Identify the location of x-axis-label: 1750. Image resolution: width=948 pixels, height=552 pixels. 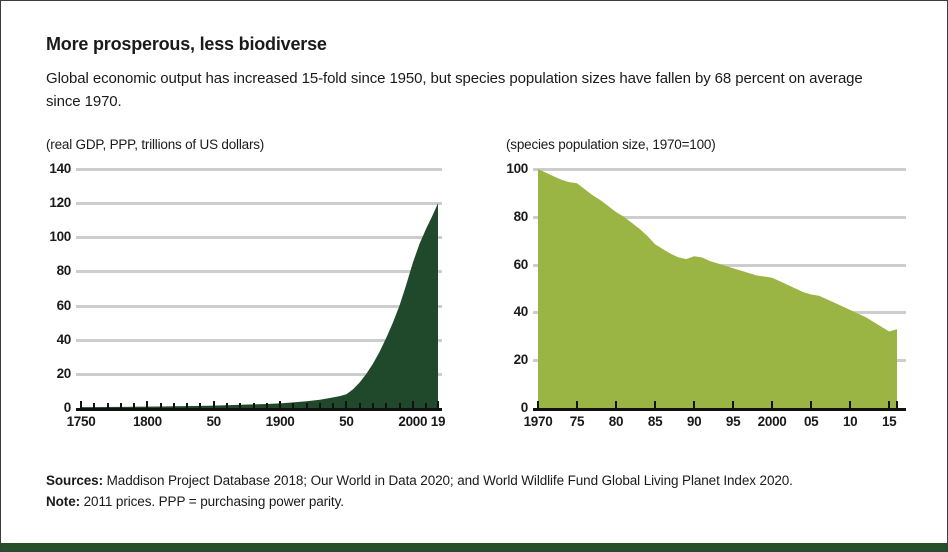
(81, 421).